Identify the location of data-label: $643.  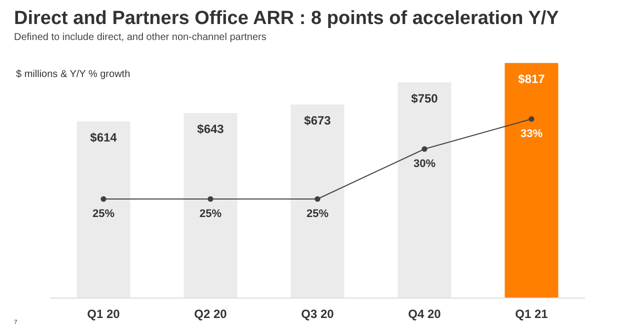
(210, 129).